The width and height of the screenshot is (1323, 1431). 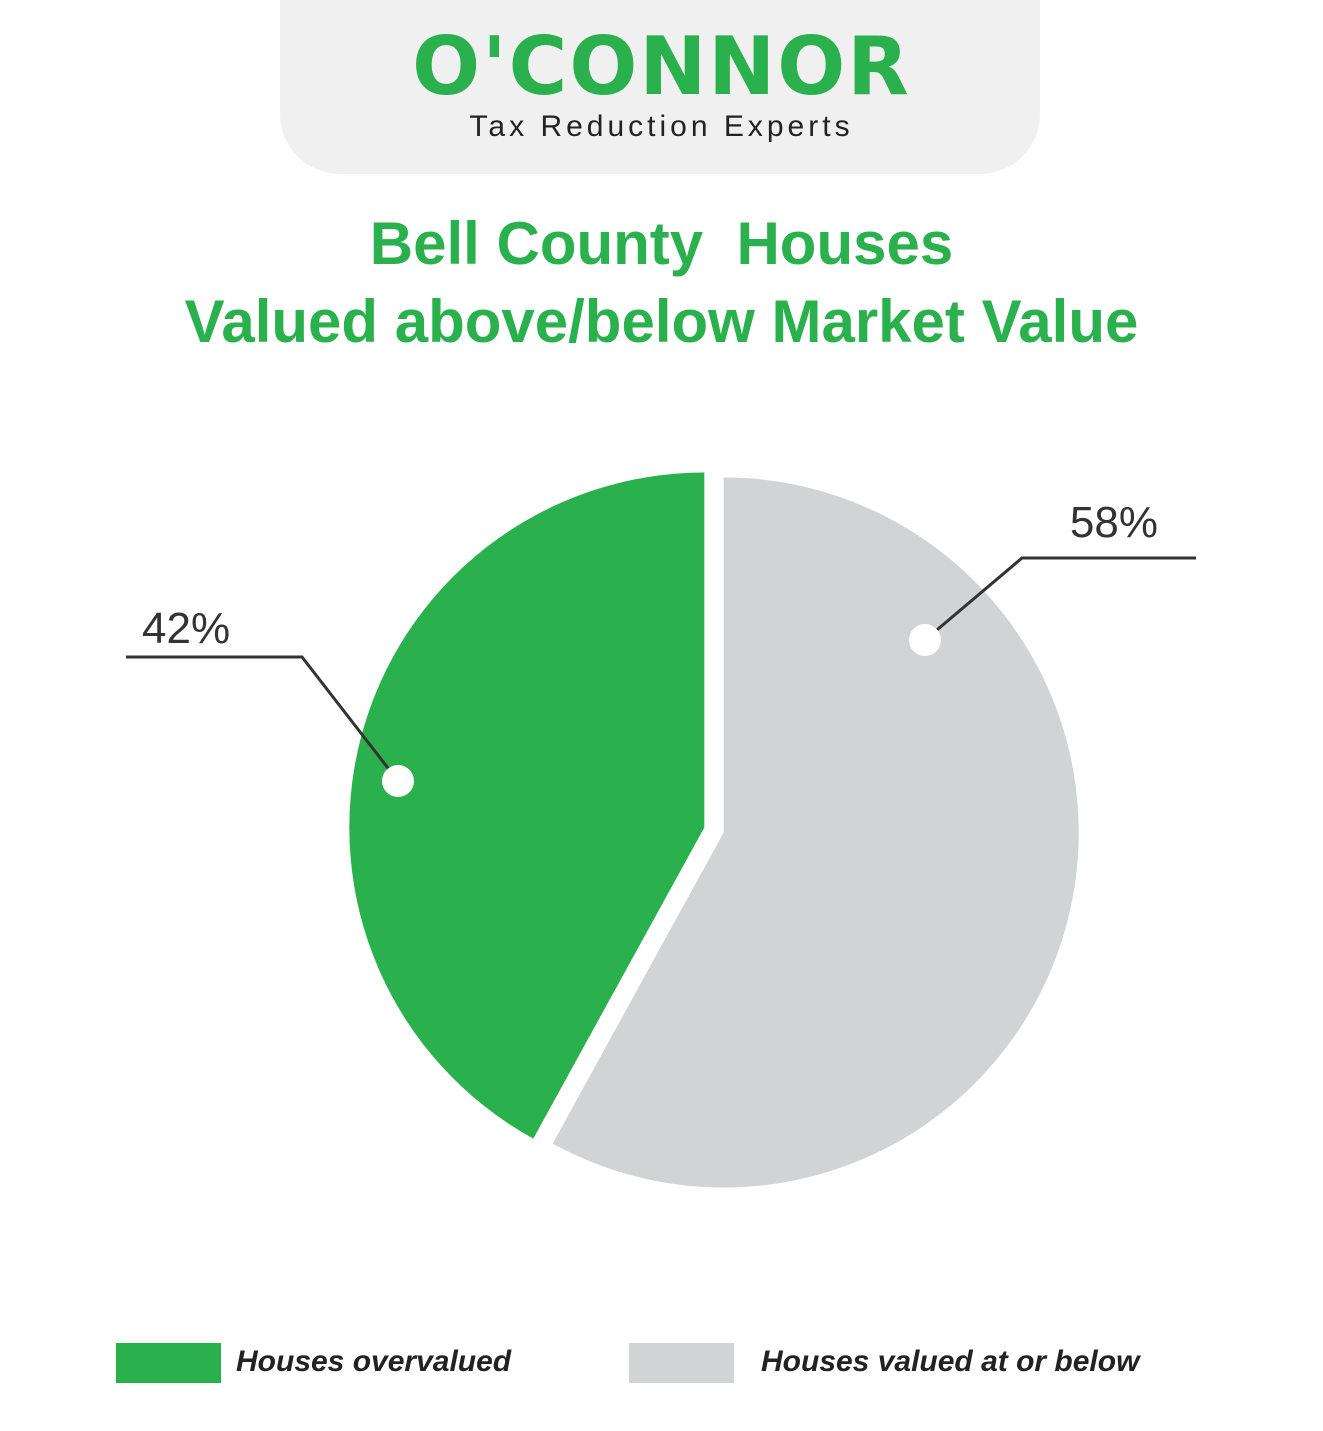 What do you see at coordinates (950, 1361) in the screenshot?
I see `legend-label-valued-at-or-below: Houses valued at or below` at bounding box center [950, 1361].